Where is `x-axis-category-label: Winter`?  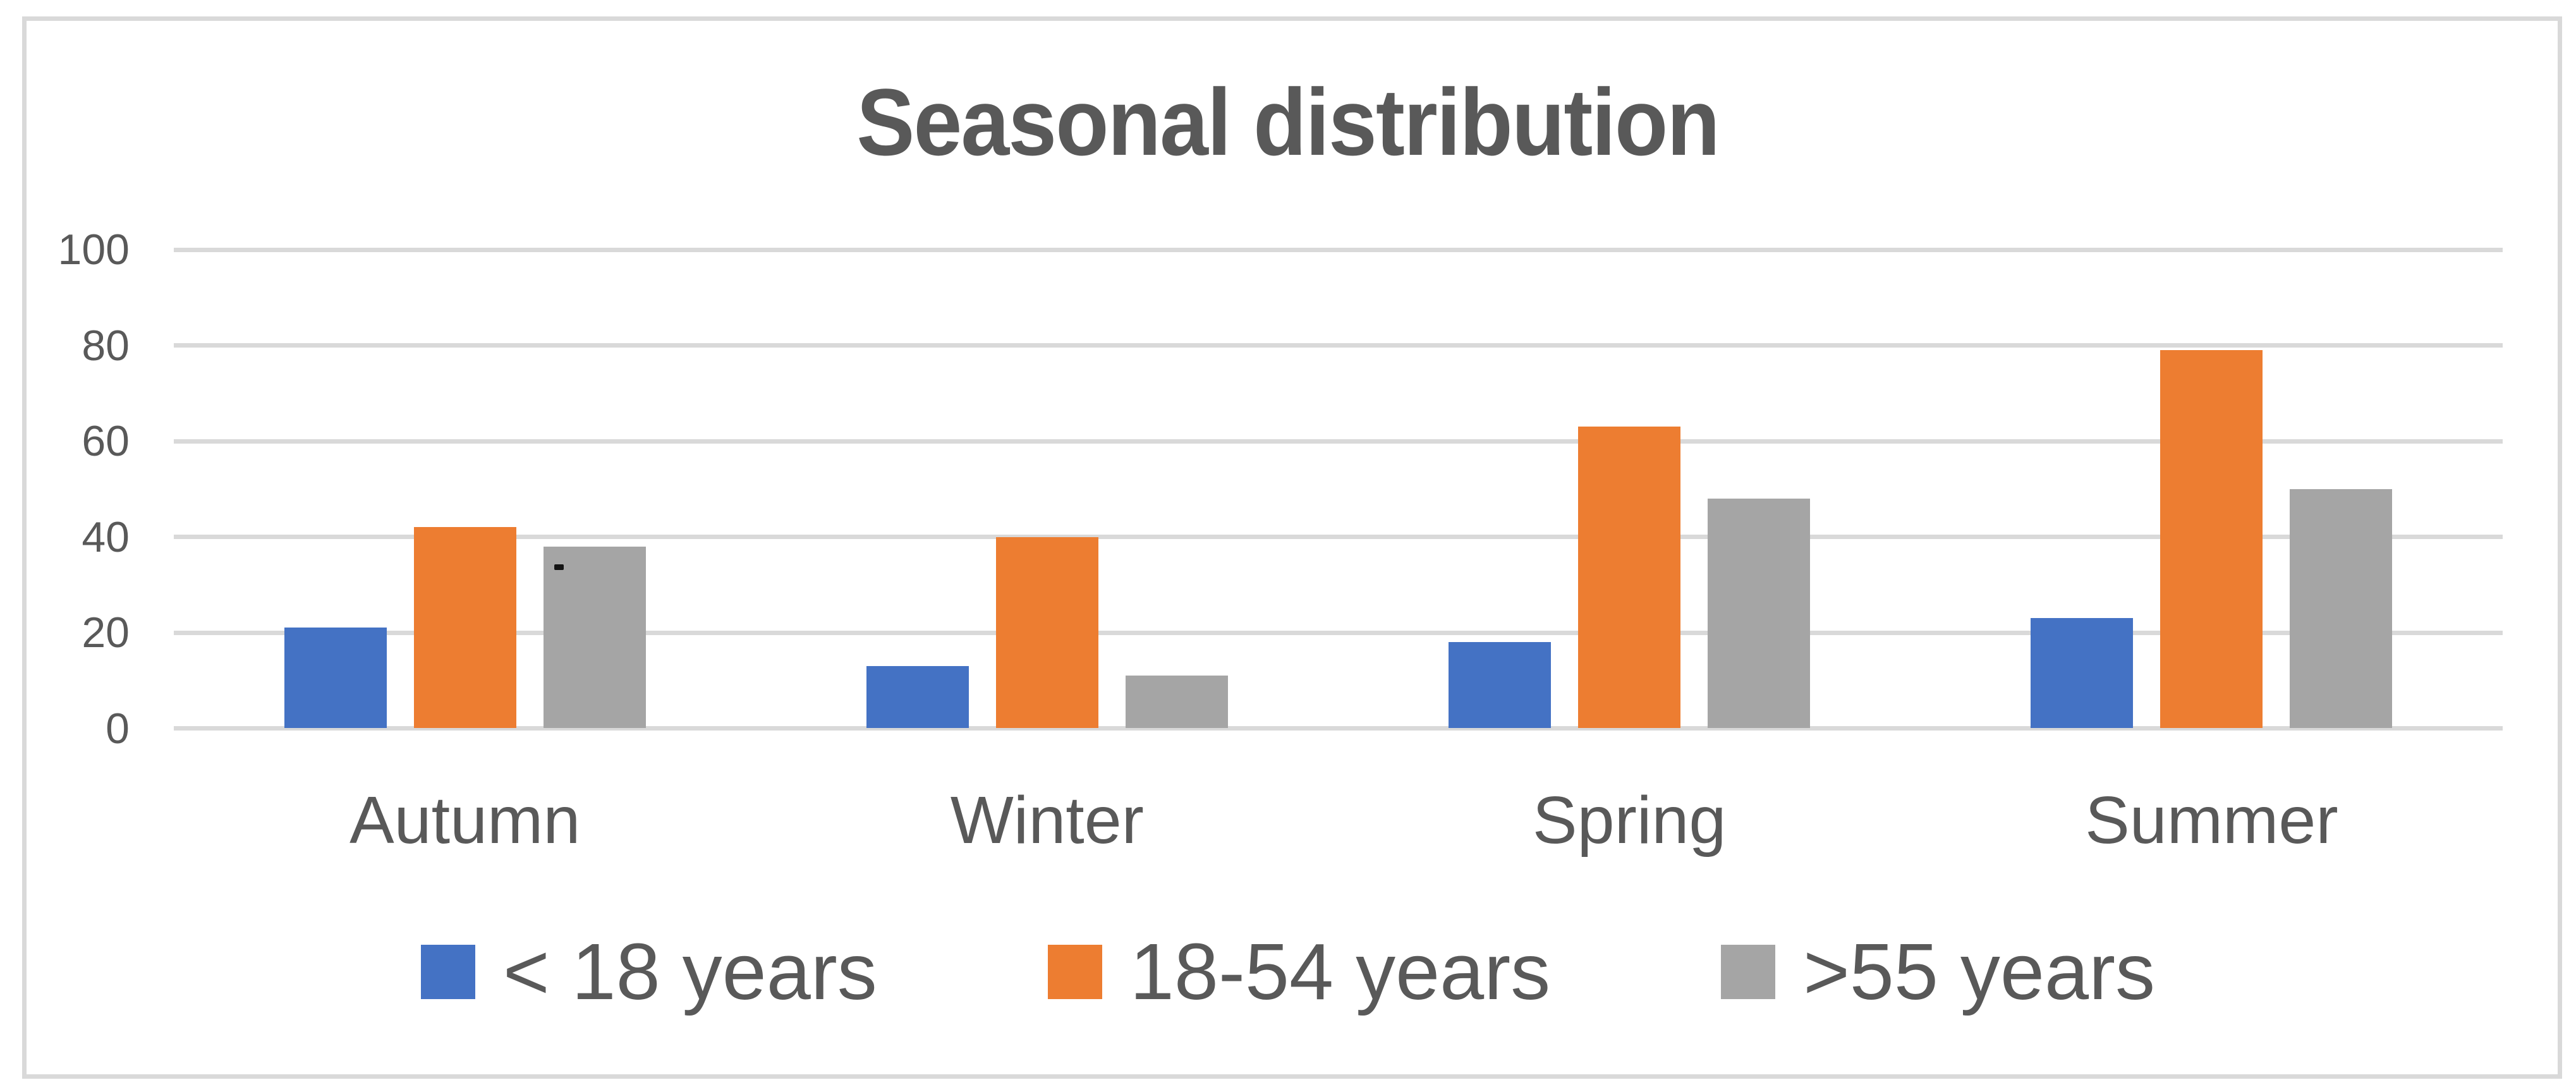 x-axis-category-label: Winter is located at coordinates (1047, 820).